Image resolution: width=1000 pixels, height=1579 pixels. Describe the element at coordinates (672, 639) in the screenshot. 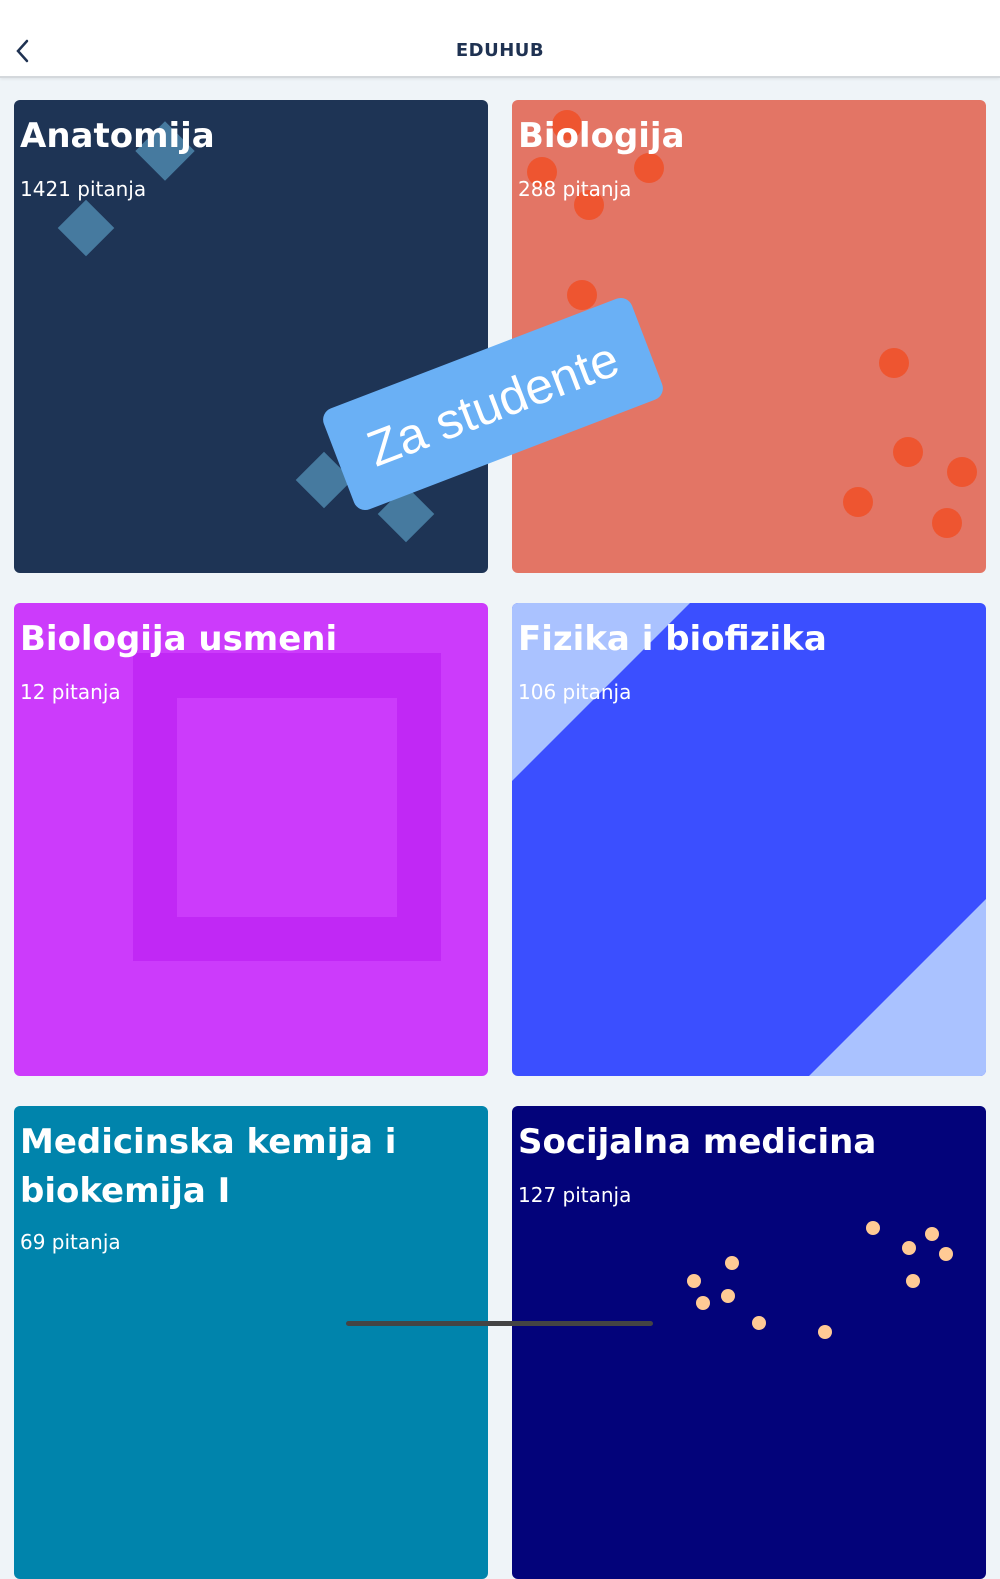

I see `card-title: Fizika i biofizika` at that location.